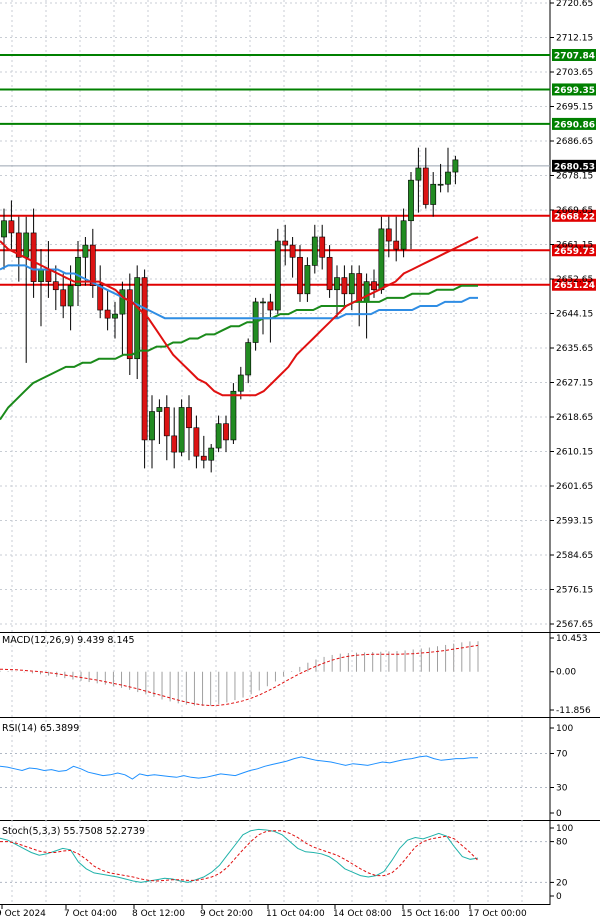  I want to click on ma-slow-line, so click(239, 292).